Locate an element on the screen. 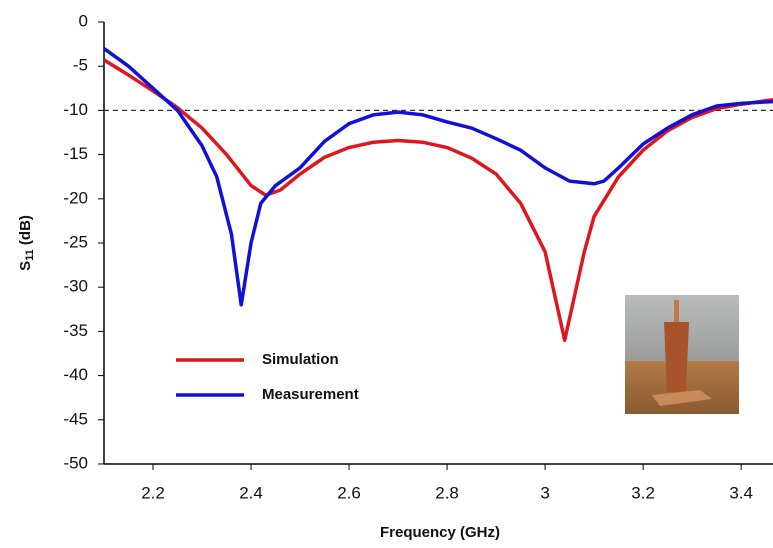  y-tick-label: -30 is located at coordinates (75, 286).